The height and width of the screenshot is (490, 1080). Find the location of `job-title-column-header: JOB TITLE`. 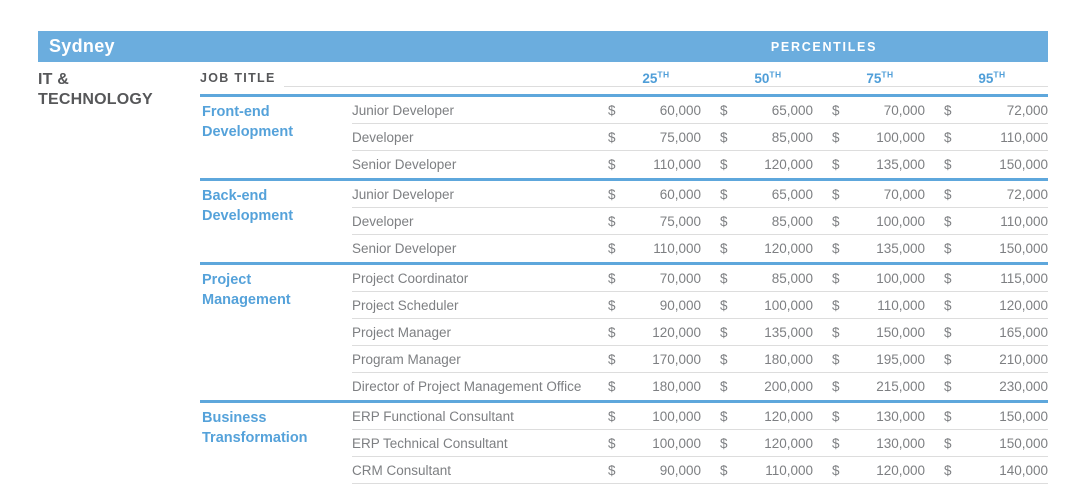

job-title-column-header: JOB TITLE is located at coordinates (238, 78).